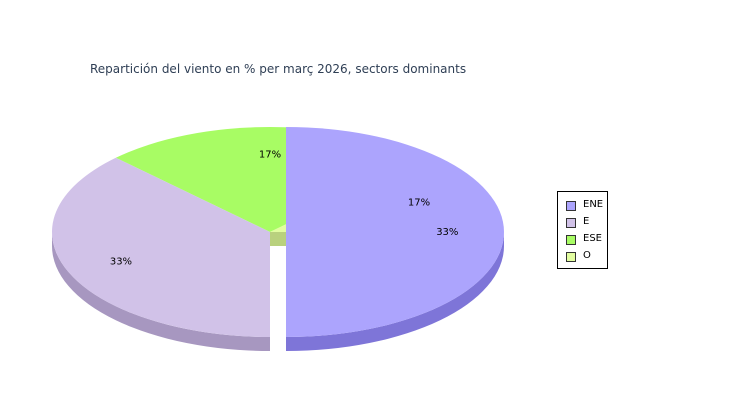 The width and height of the screenshot is (750, 400). What do you see at coordinates (593, 204) in the screenshot?
I see `legend-label-ene: ENE` at bounding box center [593, 204].